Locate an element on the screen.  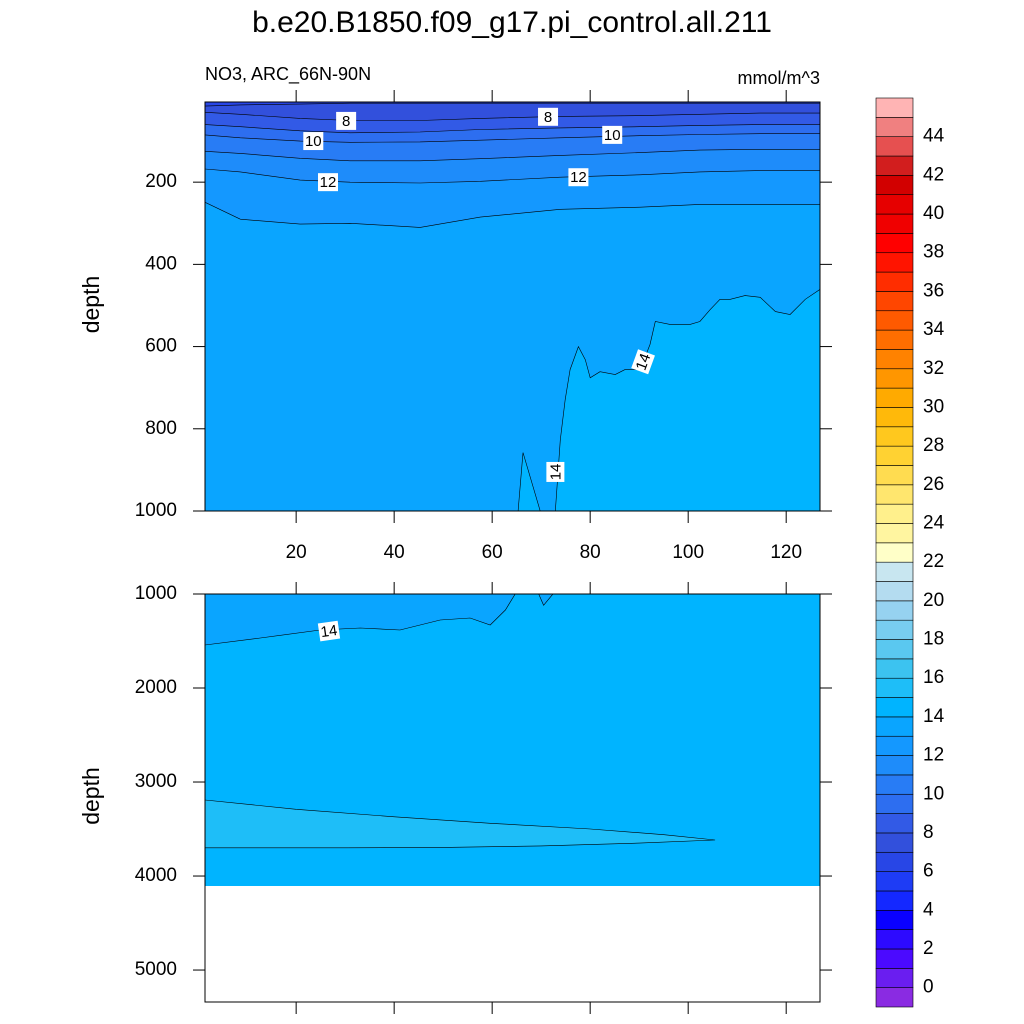
contour-label-text: 8 is located at coordinates (548, 117).